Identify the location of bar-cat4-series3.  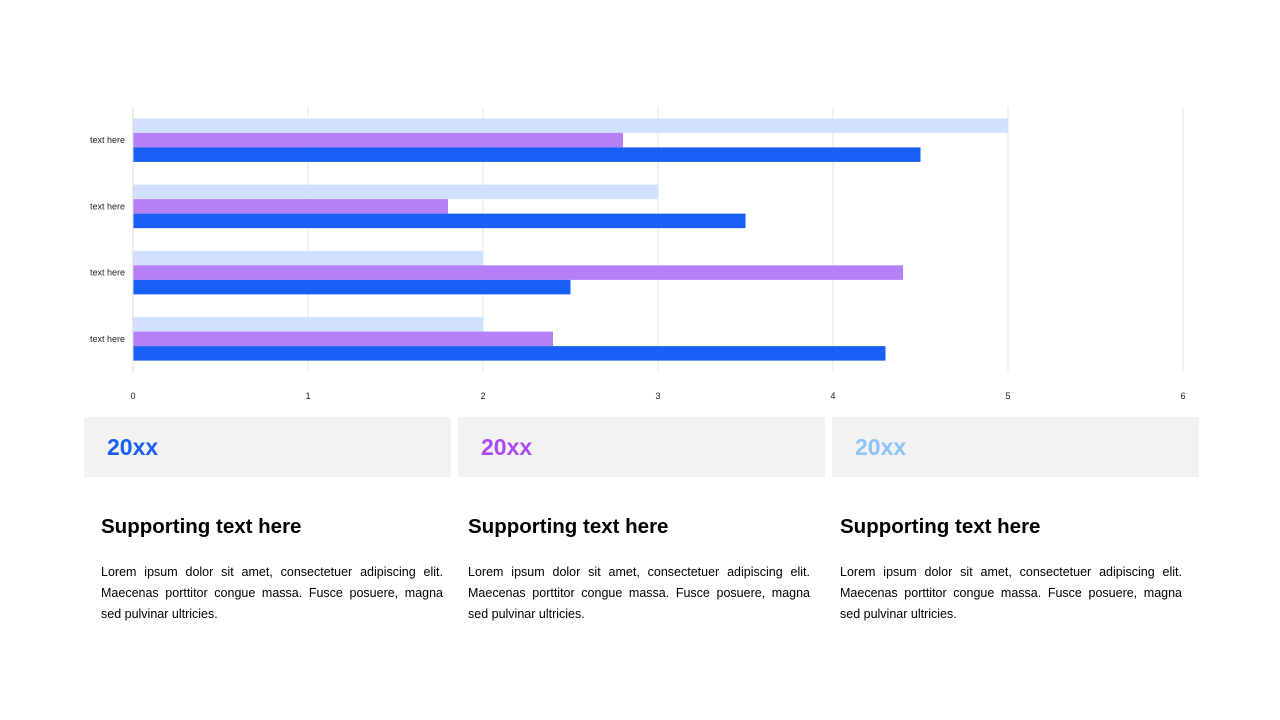
(509, 353).